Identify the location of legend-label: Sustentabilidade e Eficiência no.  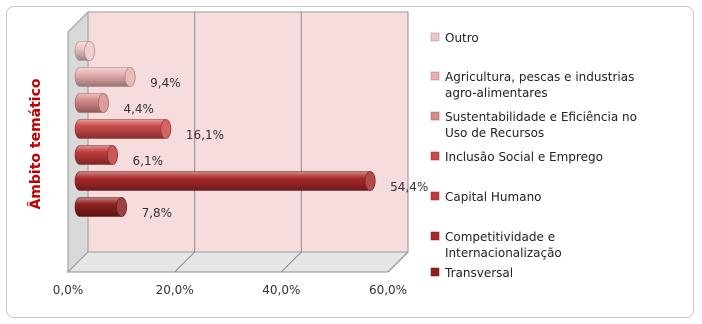
(541, 117).